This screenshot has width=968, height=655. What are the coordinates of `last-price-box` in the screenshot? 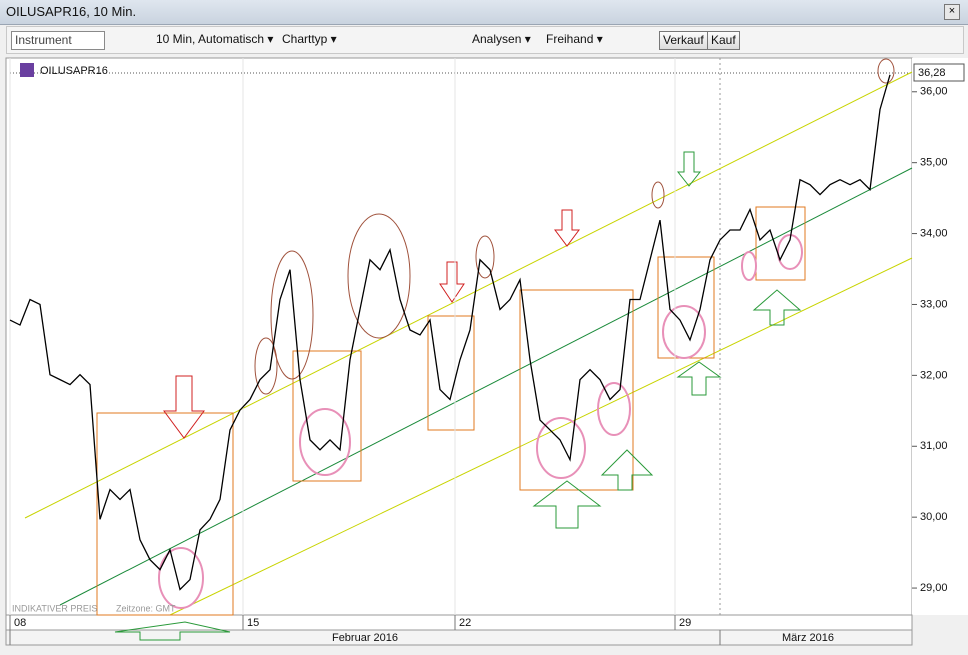 It's located at (939, 72).